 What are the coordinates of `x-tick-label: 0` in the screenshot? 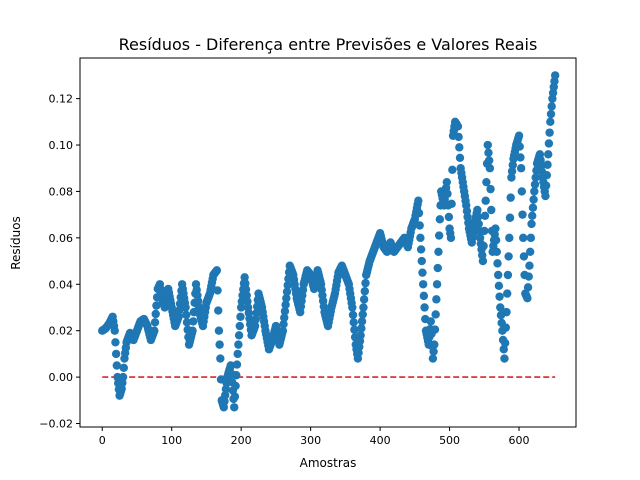 It's located at (102, 440).